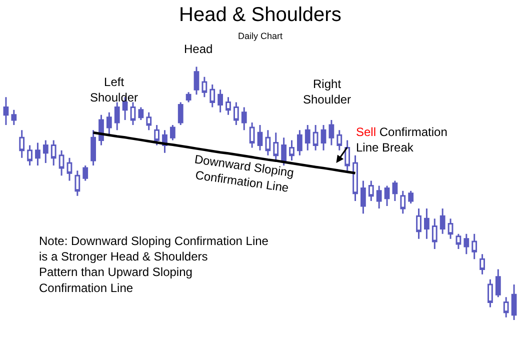 The height and width of the screenshot is (350, 520). I want to click on chart-title: Head & Shoulders, so click(260, 15).